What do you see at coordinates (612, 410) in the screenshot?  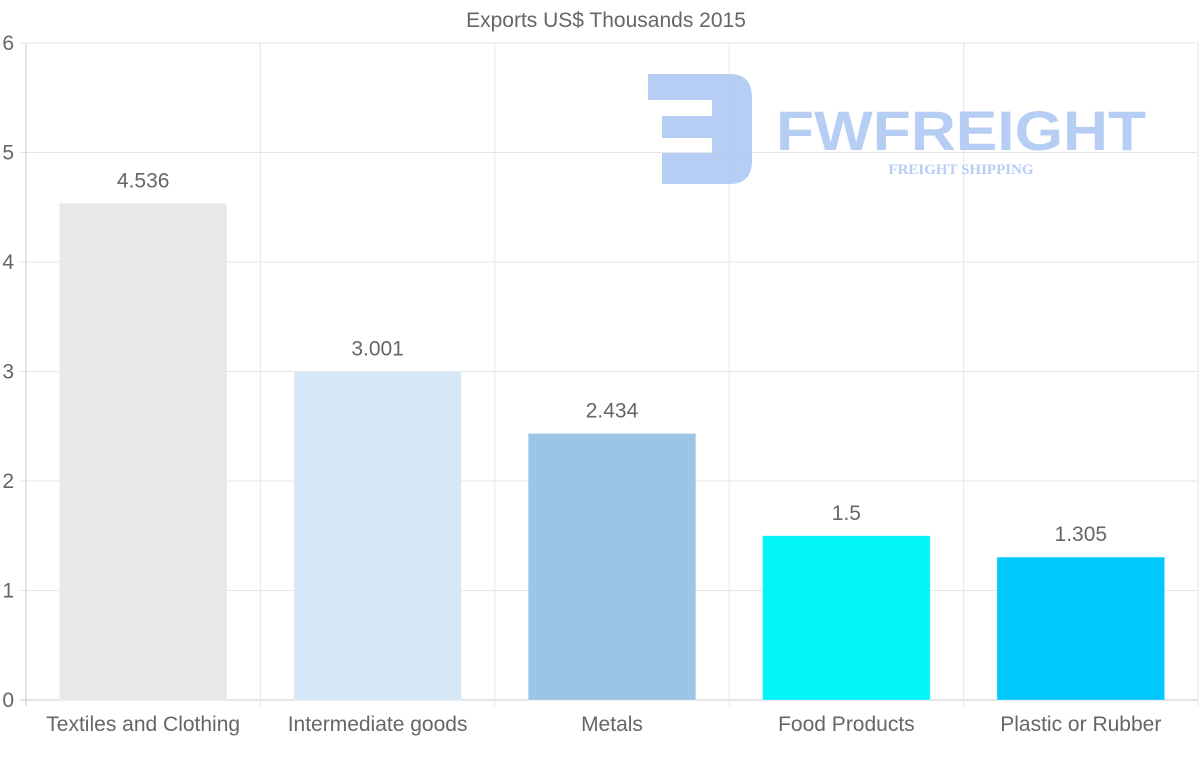 I see `bar-value-label: 2.434` at bounding box center [612, 410].